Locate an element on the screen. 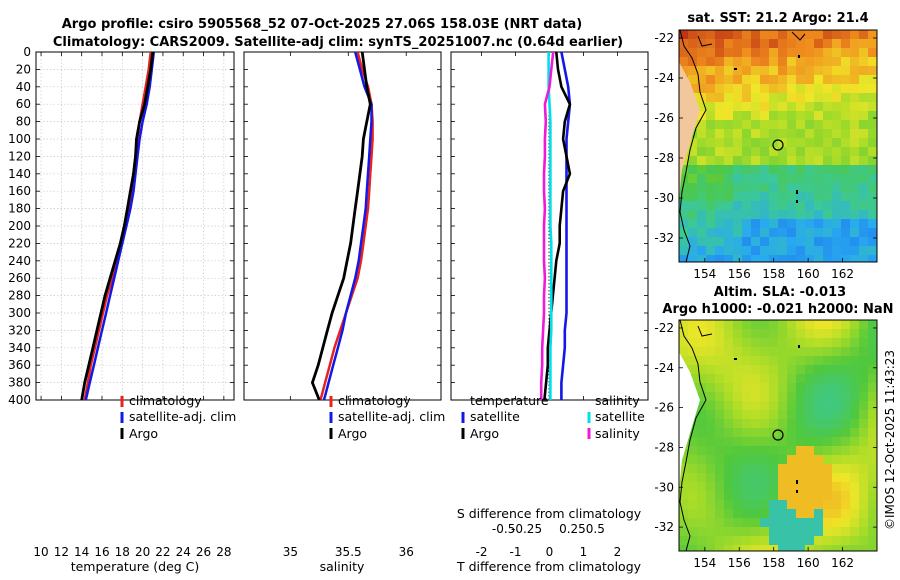  legend-s-argo: salinity is located at coordinates (617, 433).